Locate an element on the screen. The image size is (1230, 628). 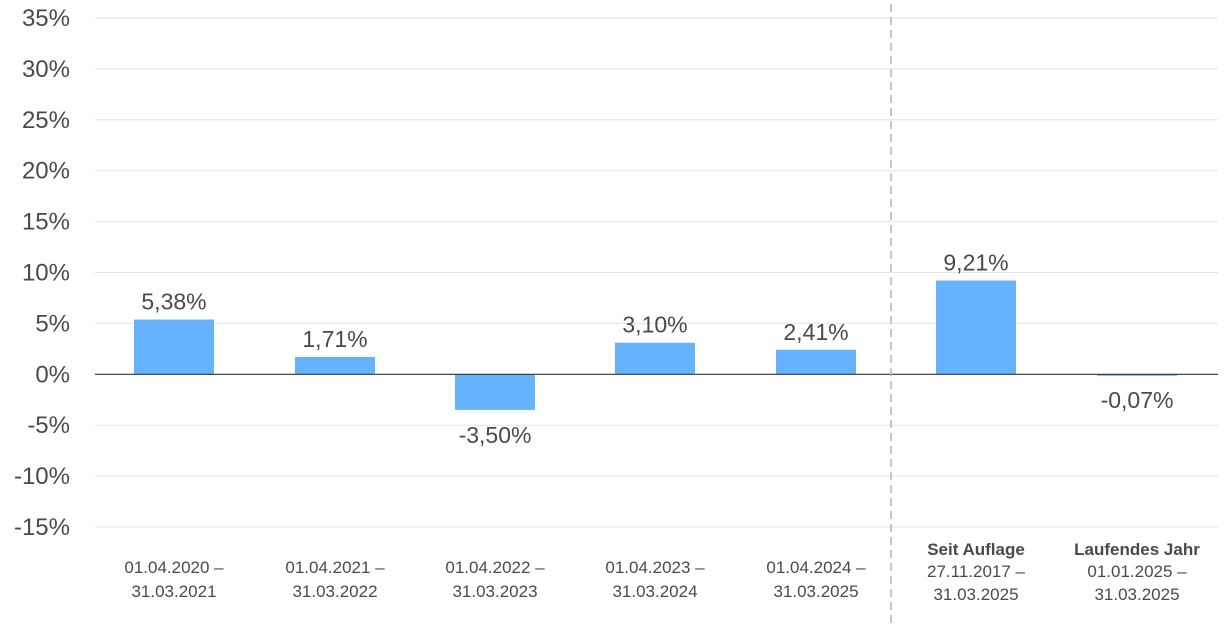
x-label-line: 31.03.2024 is located at coordinates (654, 591).